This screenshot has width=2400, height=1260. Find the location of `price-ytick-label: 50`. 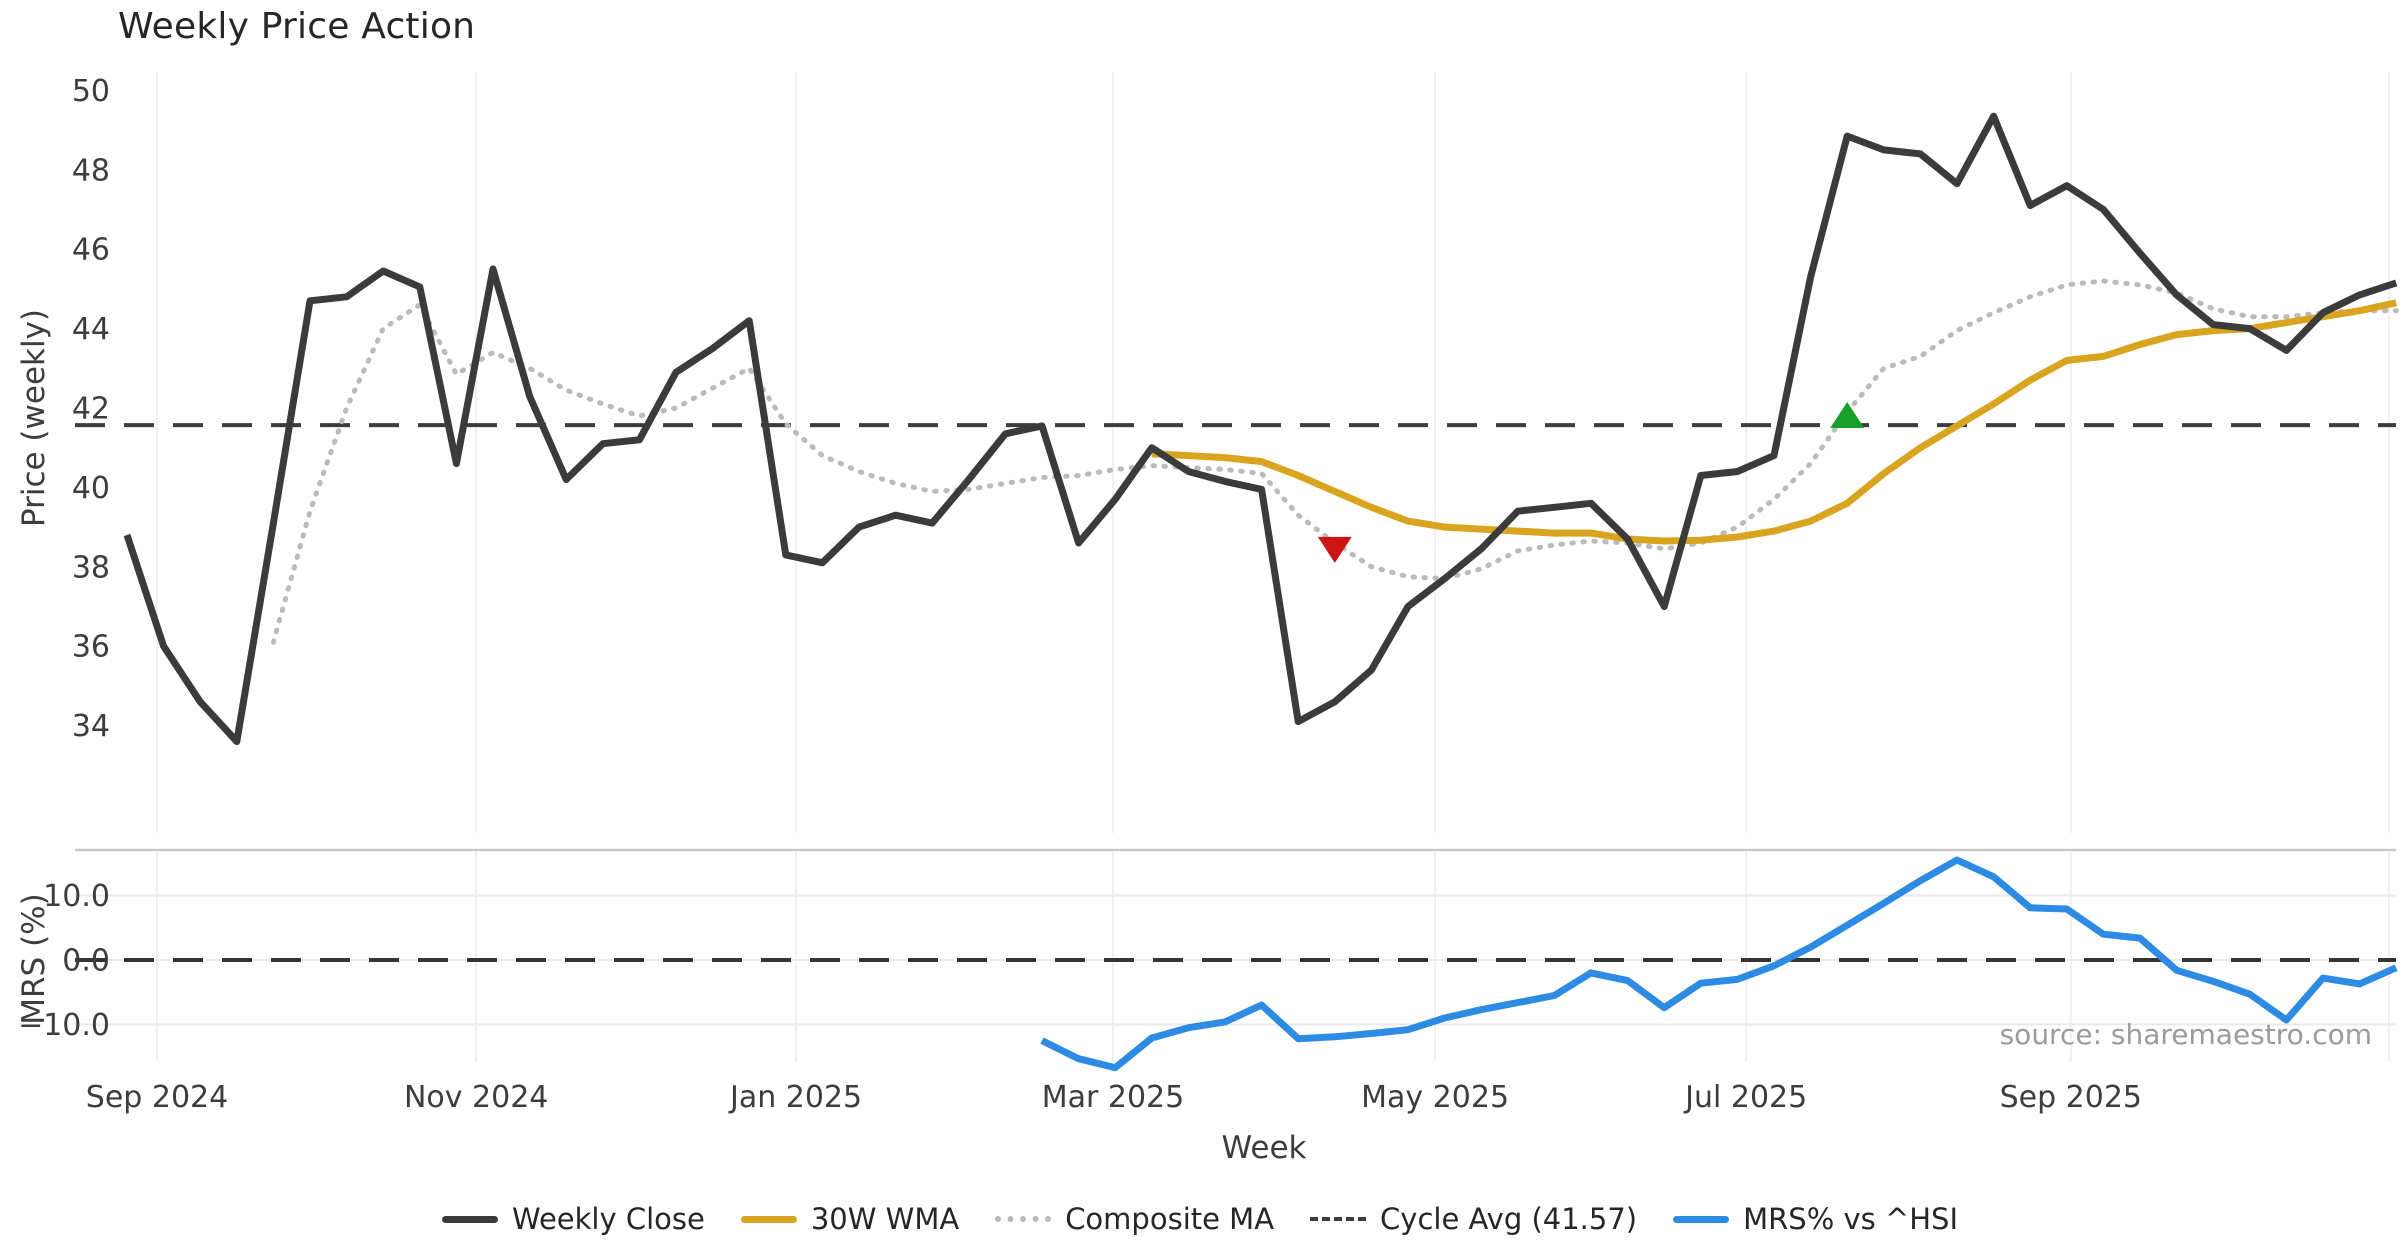

price-ytick-label: 50 is located at coordinates (91, 91).